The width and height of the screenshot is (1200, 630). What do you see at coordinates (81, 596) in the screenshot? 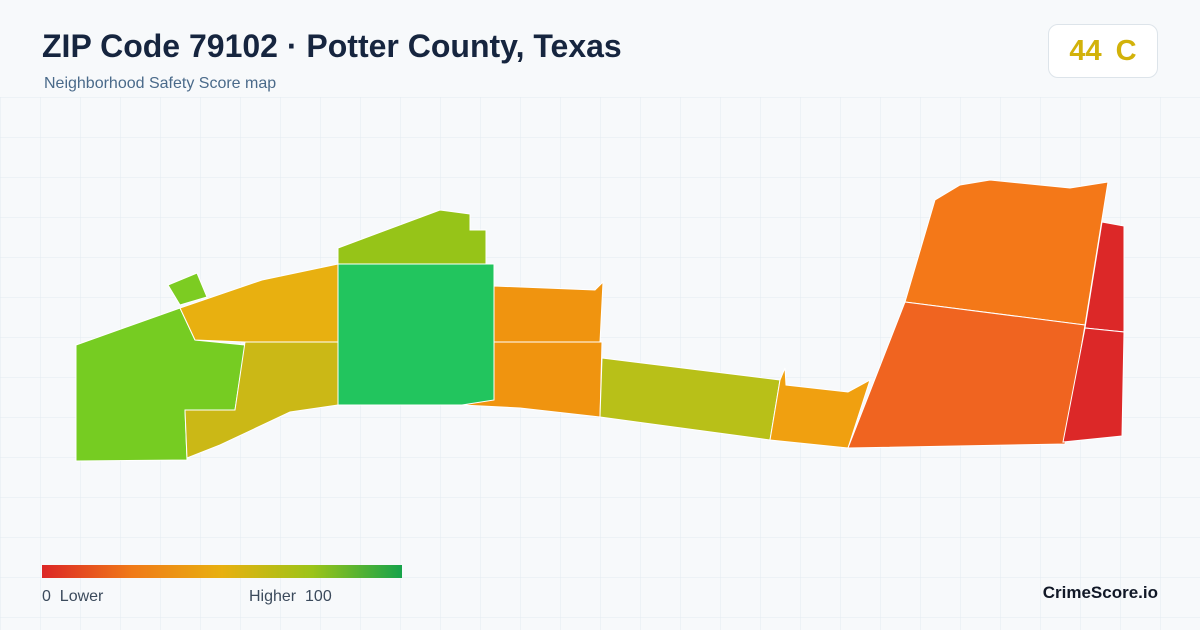
I see `legend-min-label: Lower` at bounding box center [81, 596].